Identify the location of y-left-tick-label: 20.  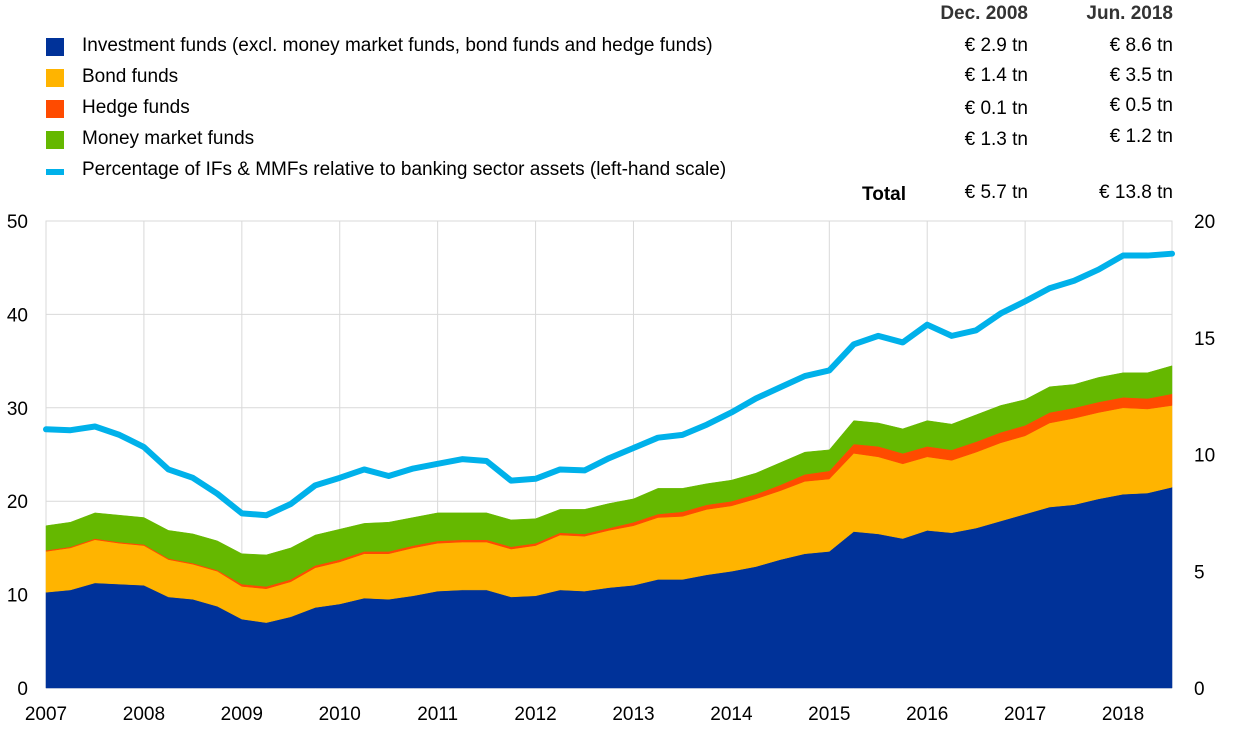
(17, 502).